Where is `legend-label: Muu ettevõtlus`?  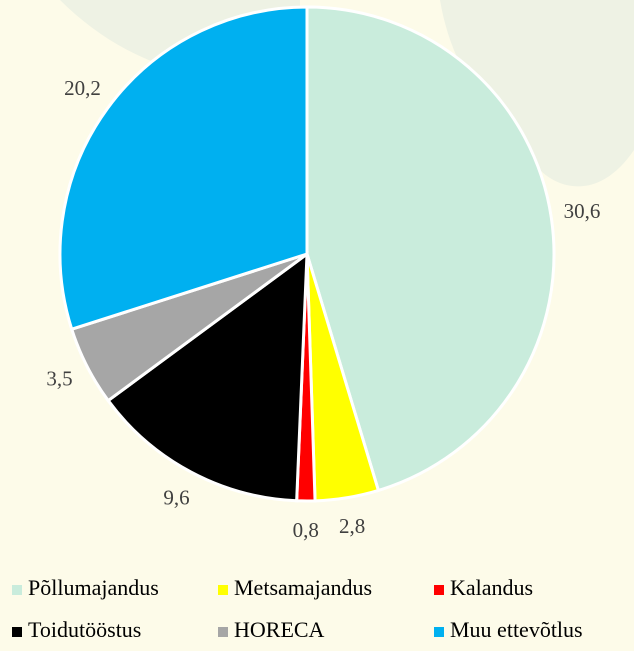 legend-label: Muu ettevõtlus is located at coordinates (516, 629).